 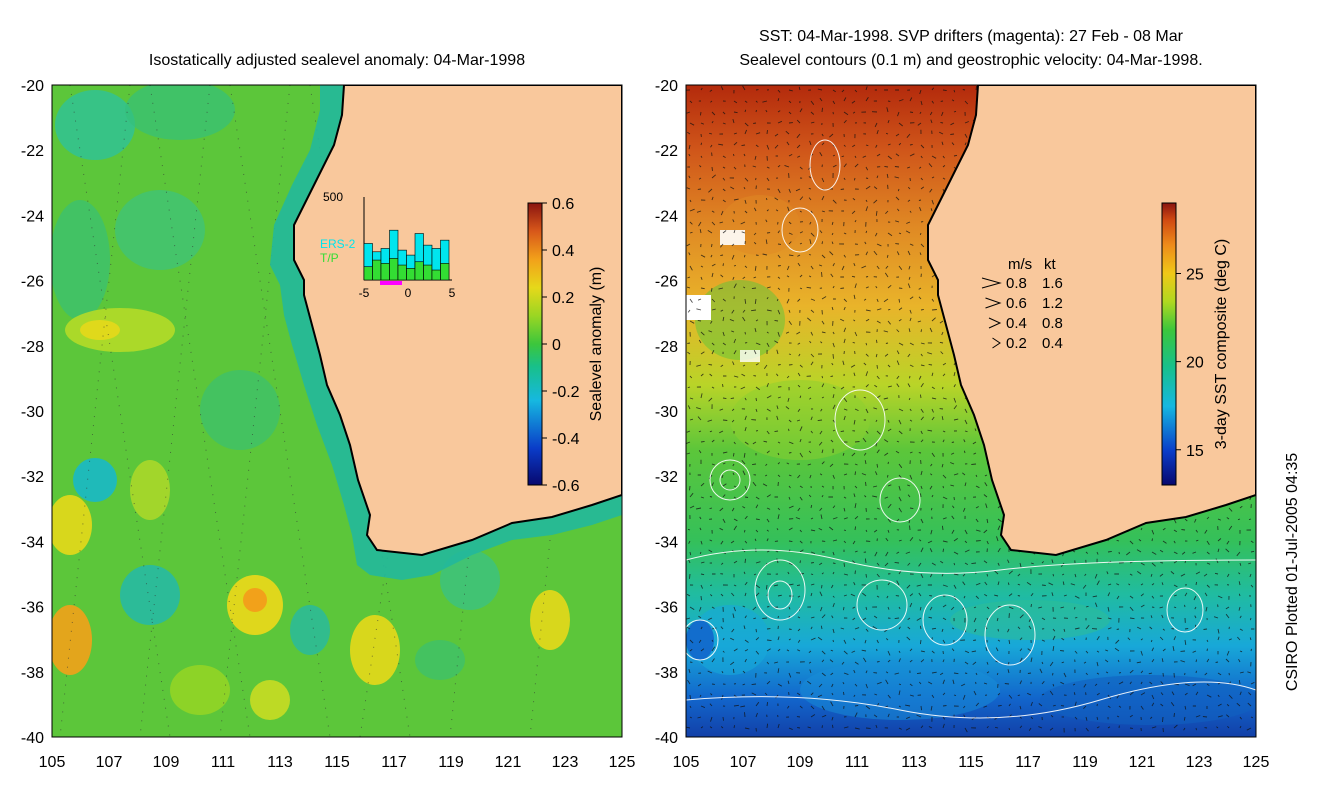 What do you see at coordinates (364, 293) in the screenshot?
I see `inset-x-tick: -5` at bounding box center [364, 293].